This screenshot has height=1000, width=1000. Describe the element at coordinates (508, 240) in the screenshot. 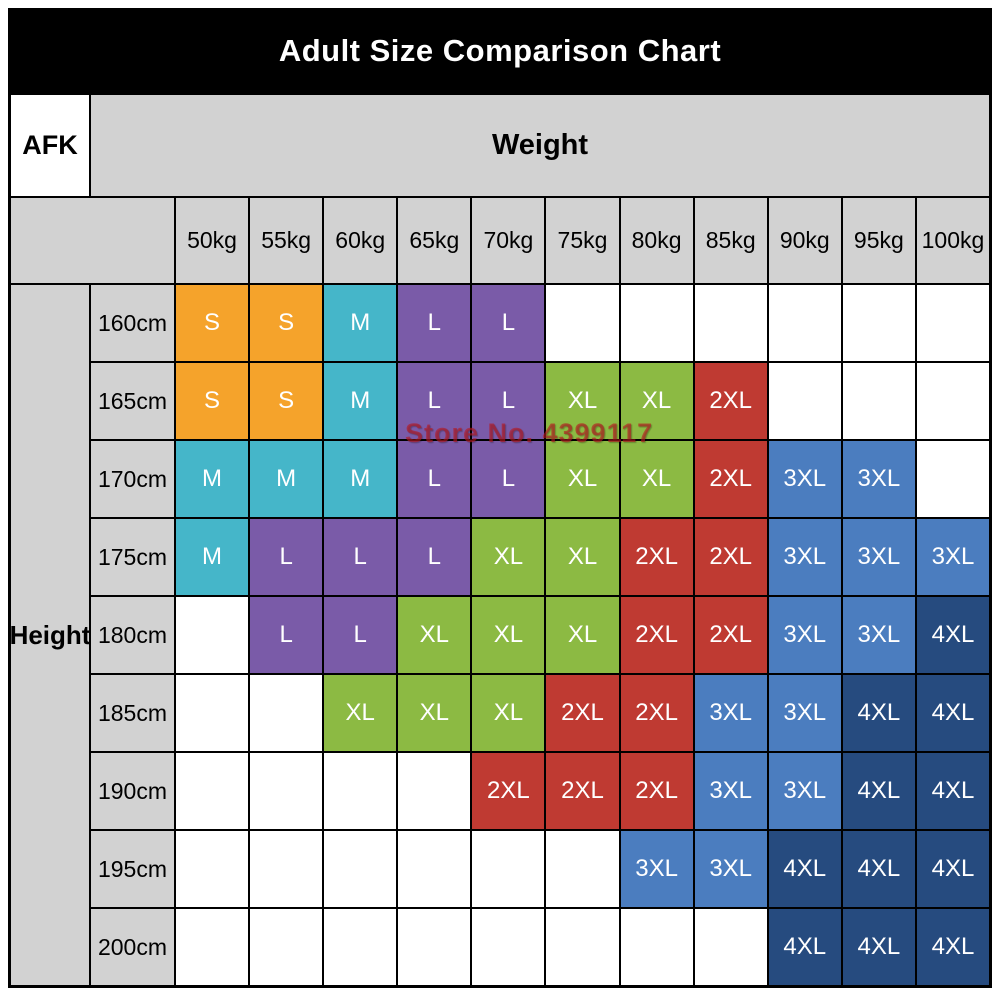

I see `weight-label: 70kg` at that location.